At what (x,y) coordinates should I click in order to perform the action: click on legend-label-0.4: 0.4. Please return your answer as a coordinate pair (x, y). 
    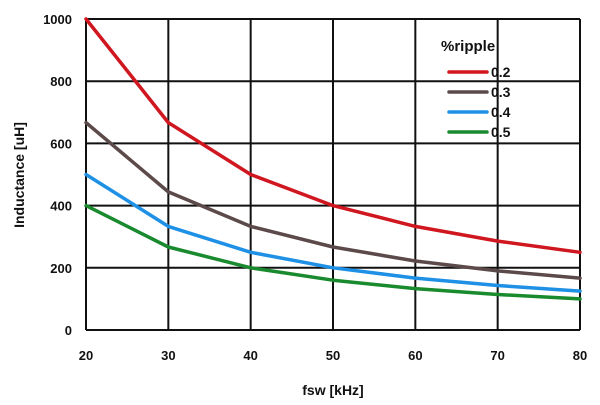
    Looking at the image, I should click on (501, 112).